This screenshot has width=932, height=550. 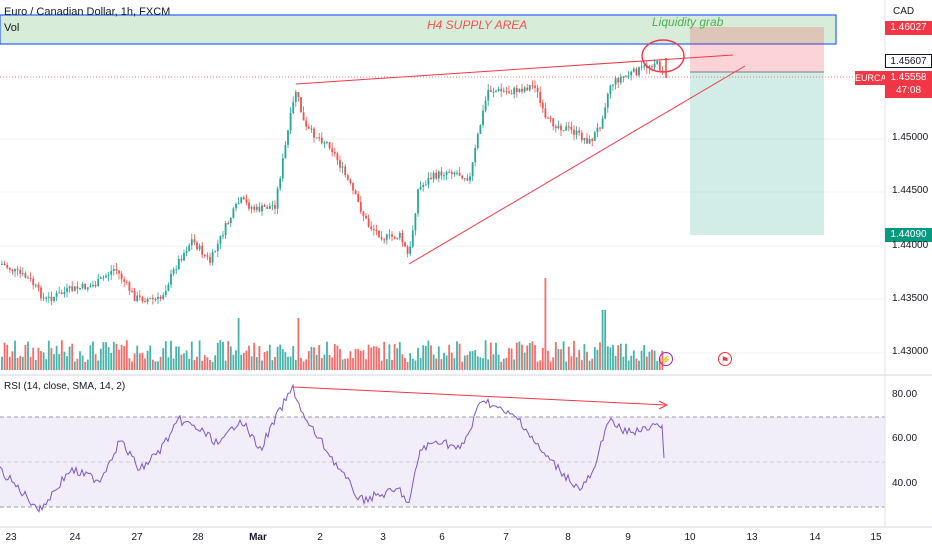 I want to click on rsi-divergence-line, so click(x=479, y=396).